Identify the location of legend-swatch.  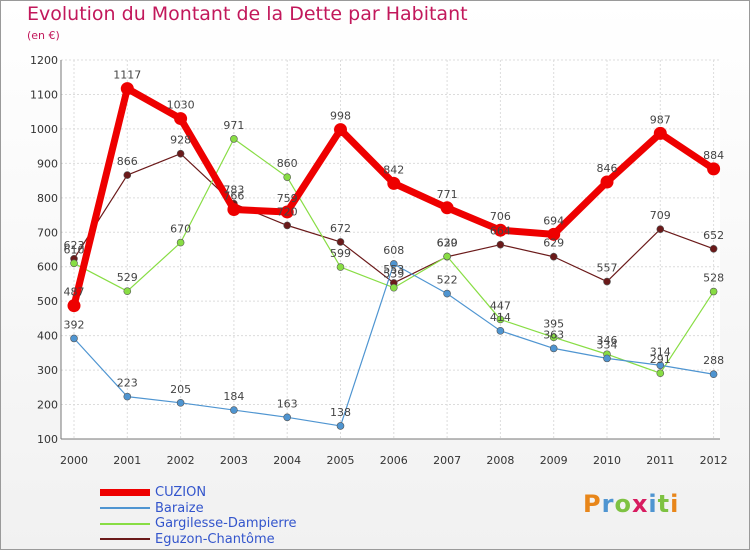
(125, 508).